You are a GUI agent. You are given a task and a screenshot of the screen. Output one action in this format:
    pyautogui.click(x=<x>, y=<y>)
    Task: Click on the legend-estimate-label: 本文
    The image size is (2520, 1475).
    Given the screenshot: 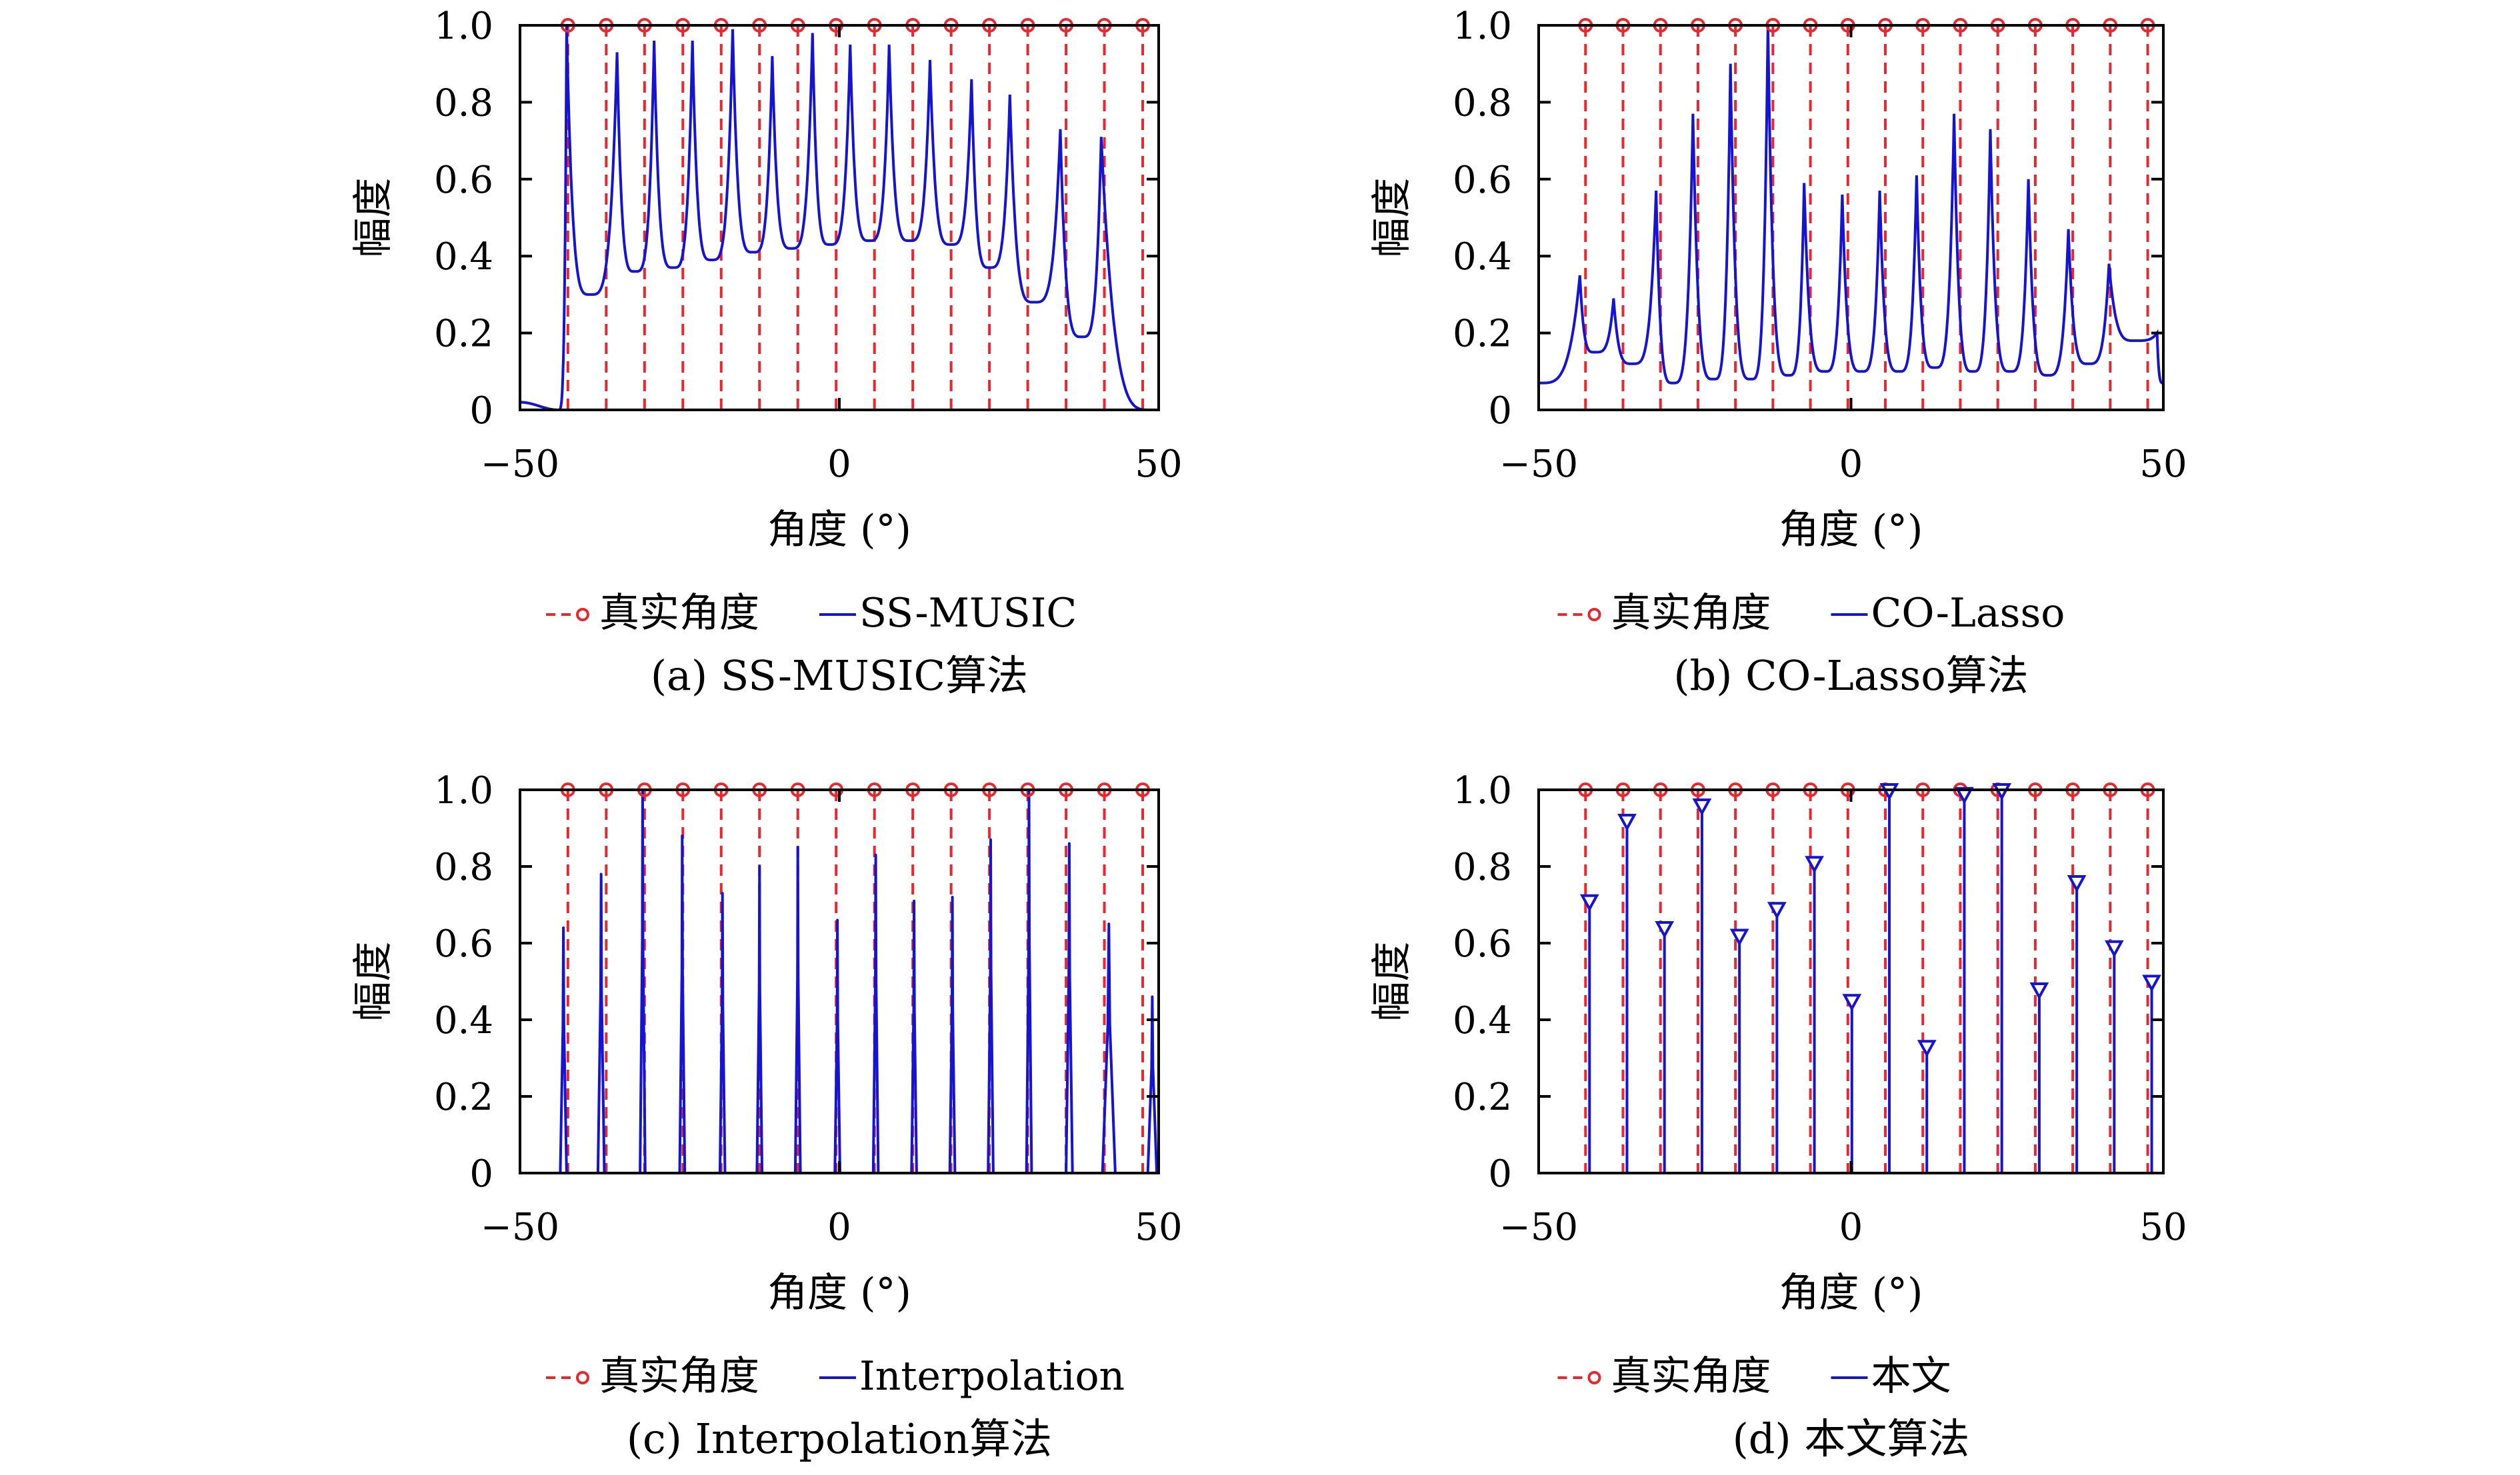 What is the action you would take?
    pyautogui.click(x=1911, y=1376)
    